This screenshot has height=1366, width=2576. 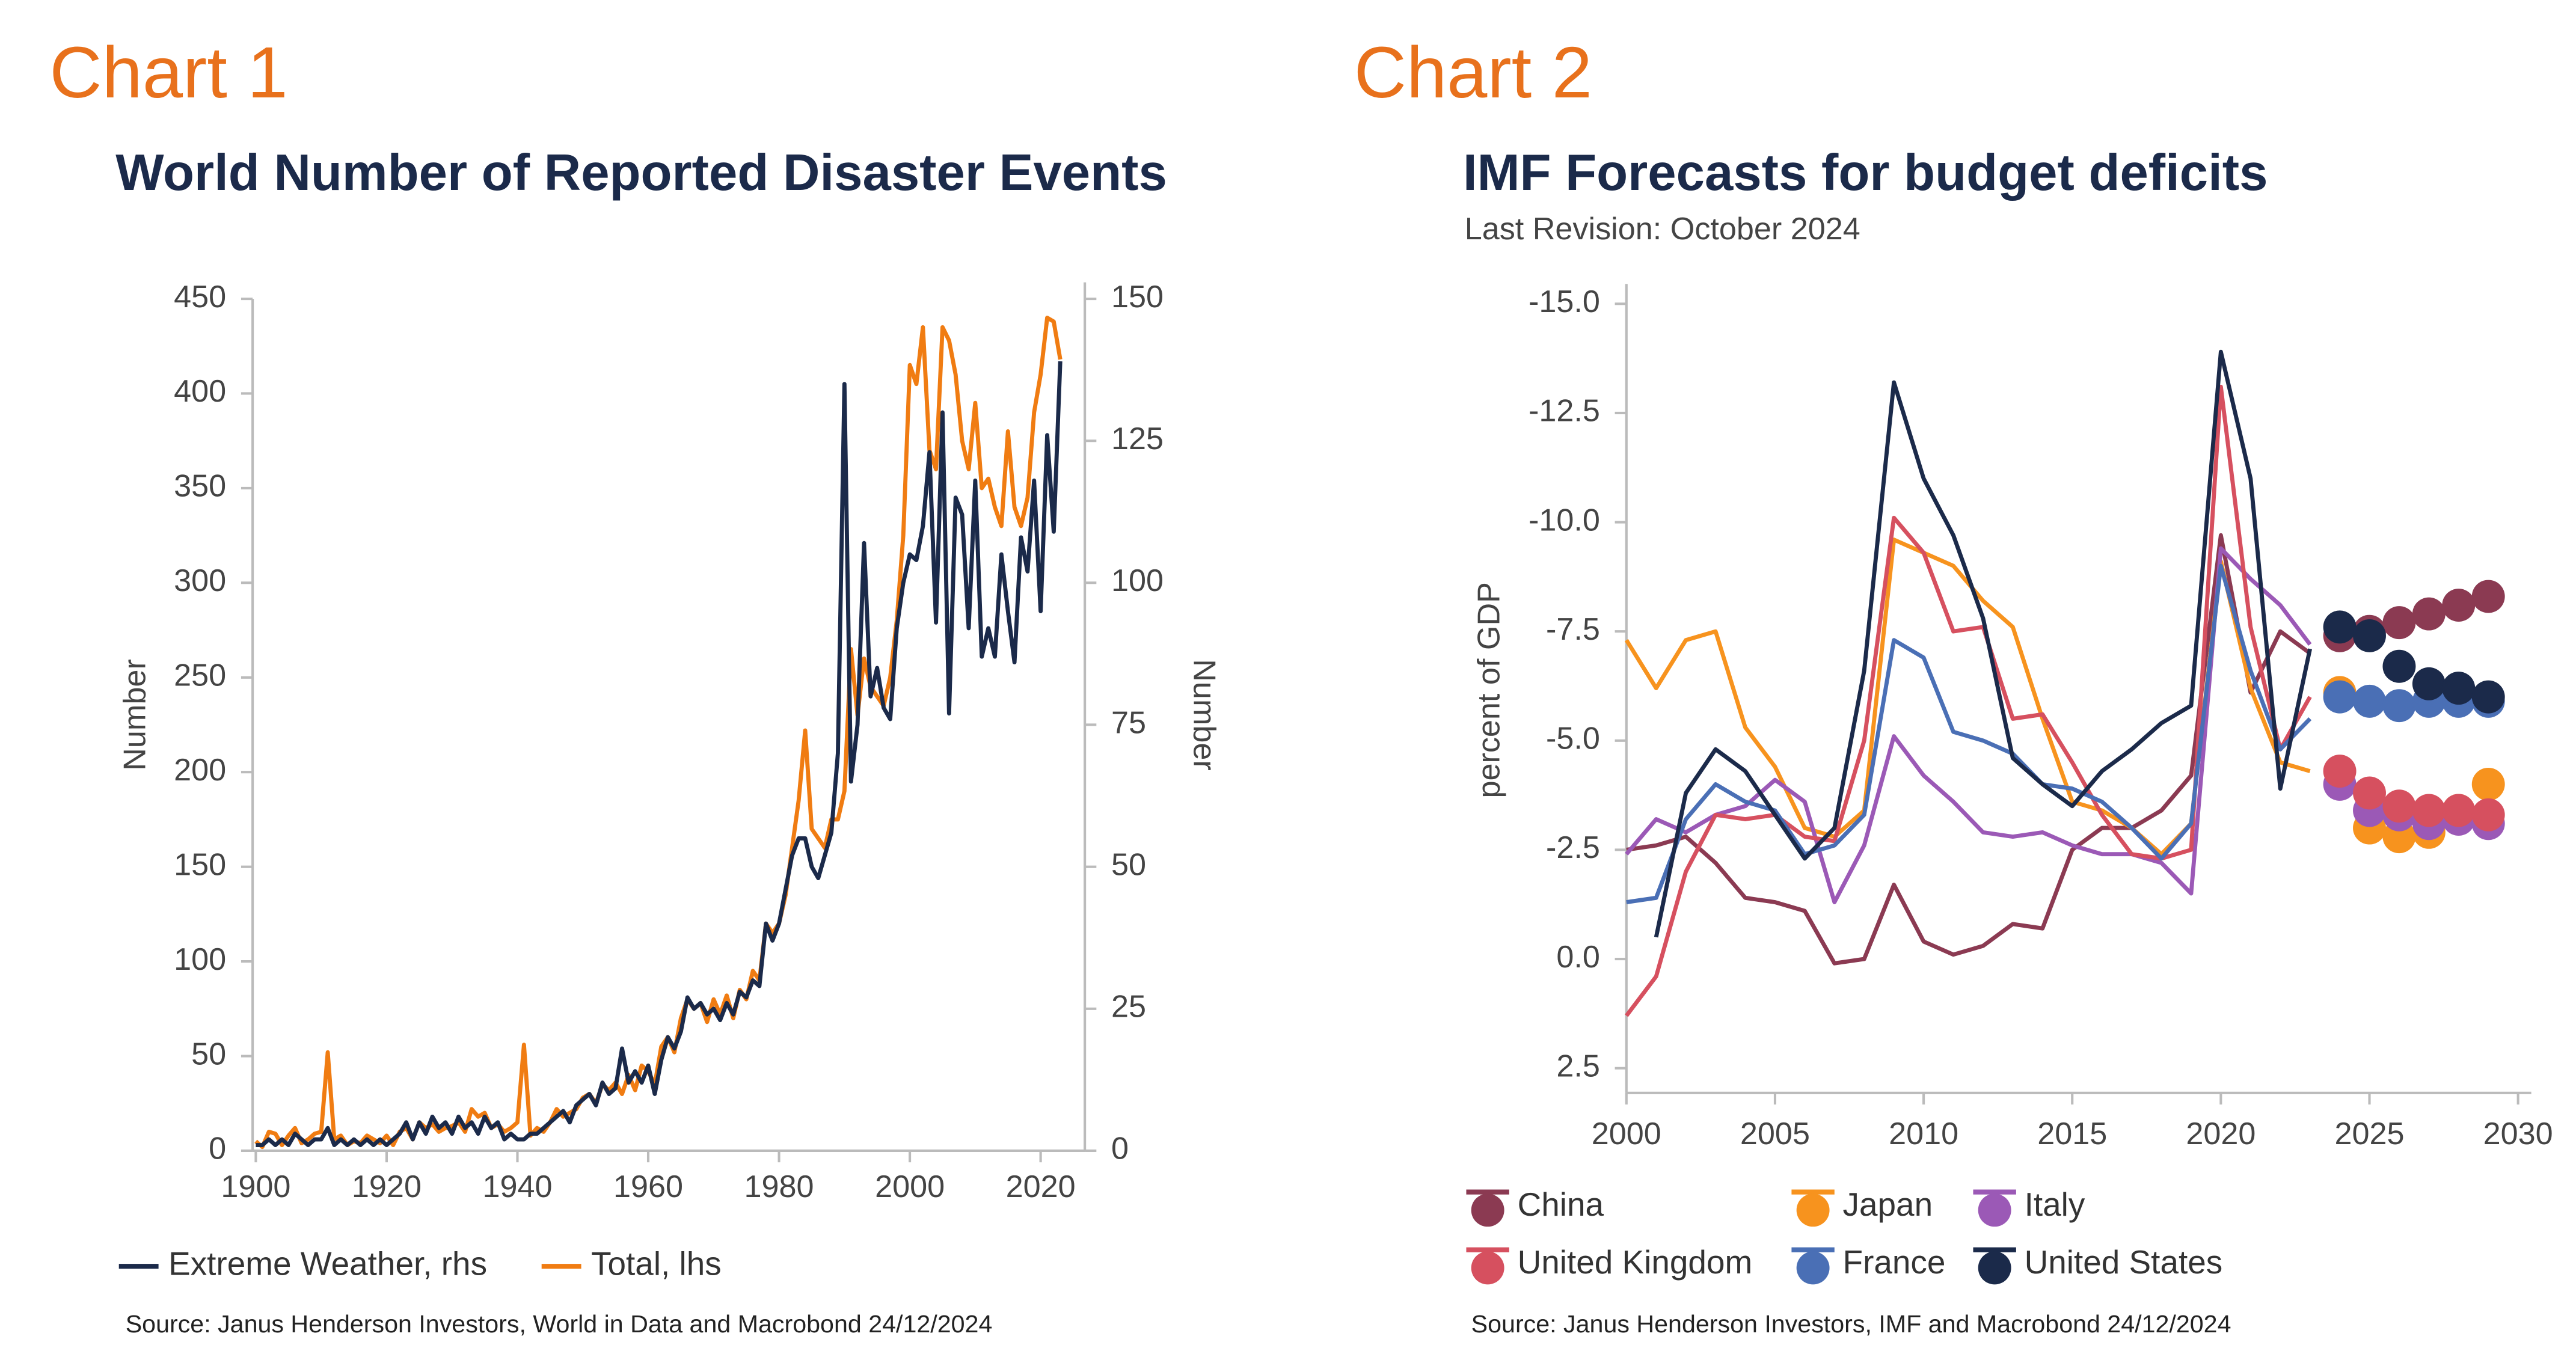 What do you see at coordinates (1137, 438) in the screenshot?
I see `y2-tick-label: 125` at bounding box center [1137, 438].